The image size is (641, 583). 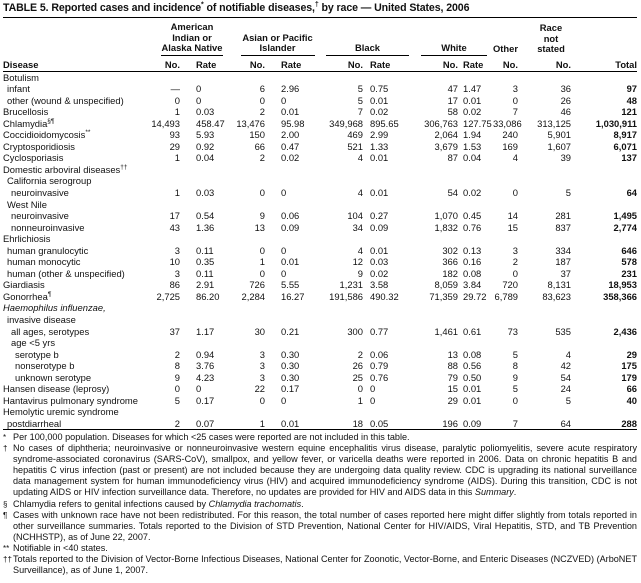 What do you see at coordinates (544, 64) in the screenshot?
I see `column-header: No.` at bounding box center [544, 64].